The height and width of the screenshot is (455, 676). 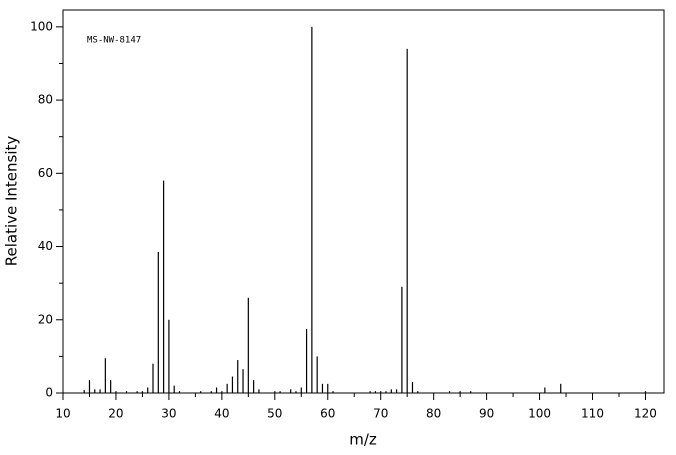 I want to click on x-tick-label: 10, so click(x=62, y=414).